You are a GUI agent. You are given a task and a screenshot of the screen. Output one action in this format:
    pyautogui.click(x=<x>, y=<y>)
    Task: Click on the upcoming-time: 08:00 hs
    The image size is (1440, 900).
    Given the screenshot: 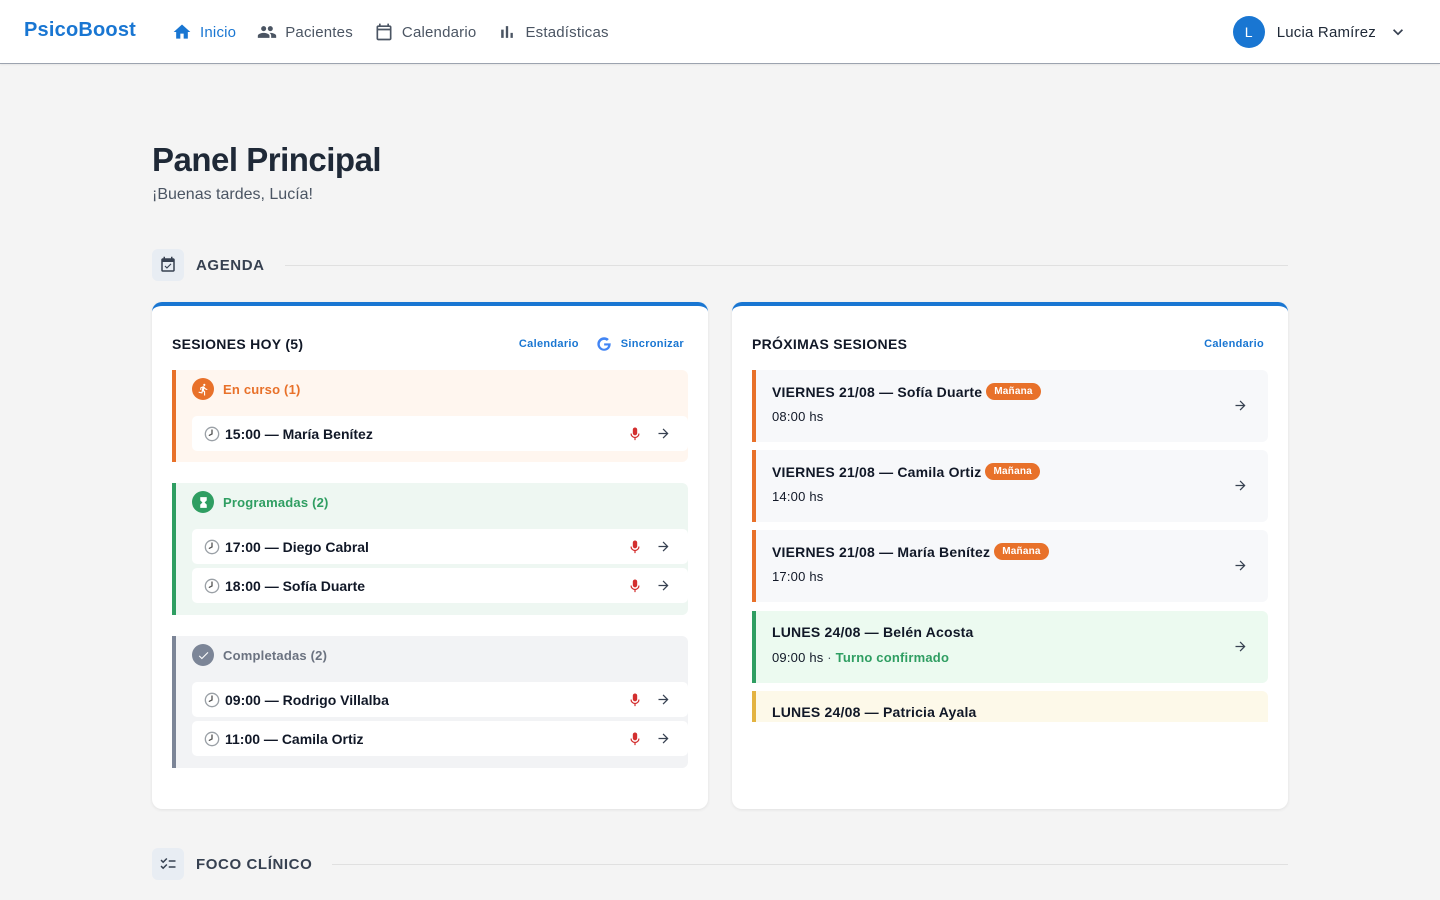 What is the action you would take?
    pyautogui.click(x=798, y=416)
    